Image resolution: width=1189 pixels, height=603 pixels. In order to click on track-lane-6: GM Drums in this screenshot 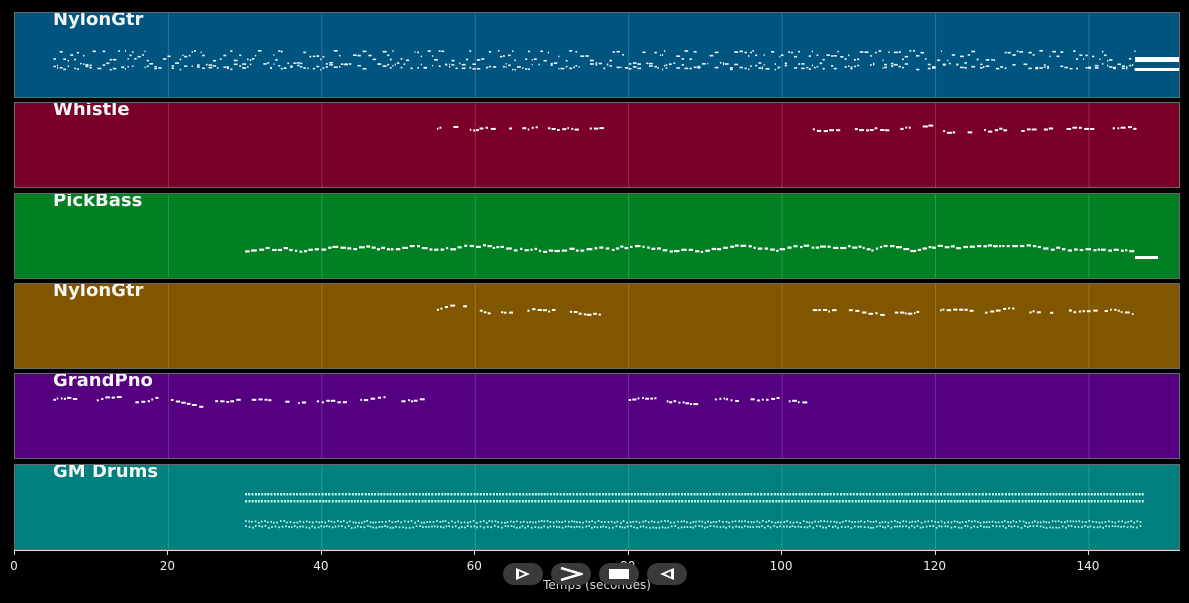, I will do `click(597, 507)`.